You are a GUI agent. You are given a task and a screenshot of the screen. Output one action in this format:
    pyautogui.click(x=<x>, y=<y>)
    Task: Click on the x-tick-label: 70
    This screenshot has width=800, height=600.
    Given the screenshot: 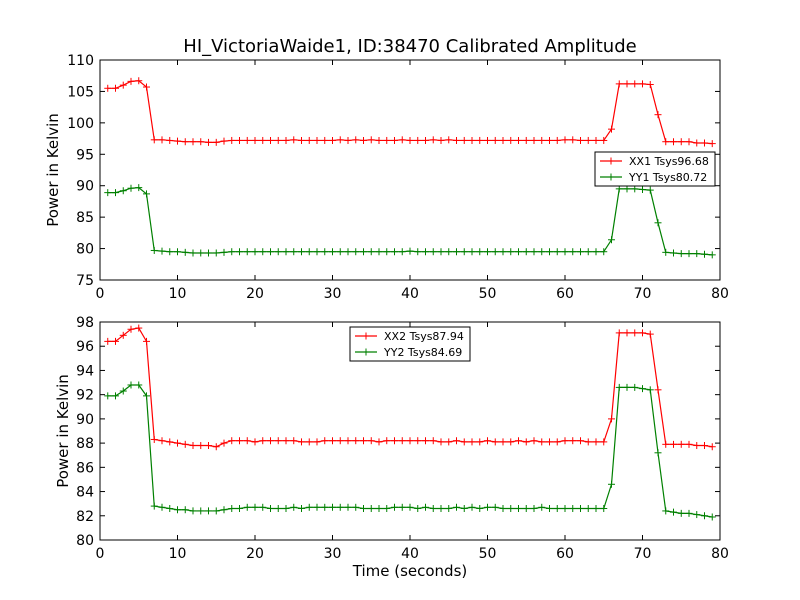 What is the action you would take?
    pyautogui.click(x=643, y=554)
    